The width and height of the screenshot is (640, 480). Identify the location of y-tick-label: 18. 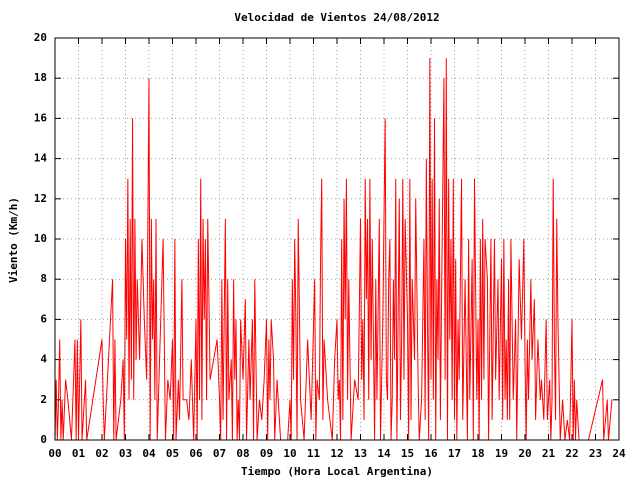
(40, 77).